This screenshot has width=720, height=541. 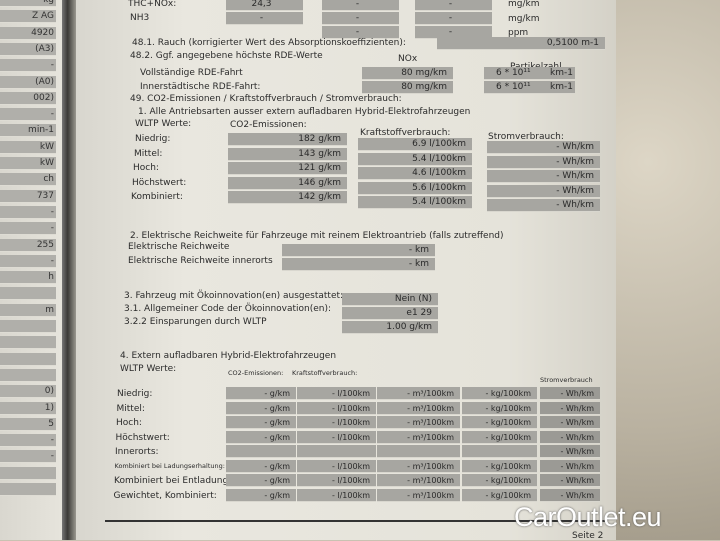 I want to click on rde-nox-value: 80 mg/km, so click(x=407, y=73).